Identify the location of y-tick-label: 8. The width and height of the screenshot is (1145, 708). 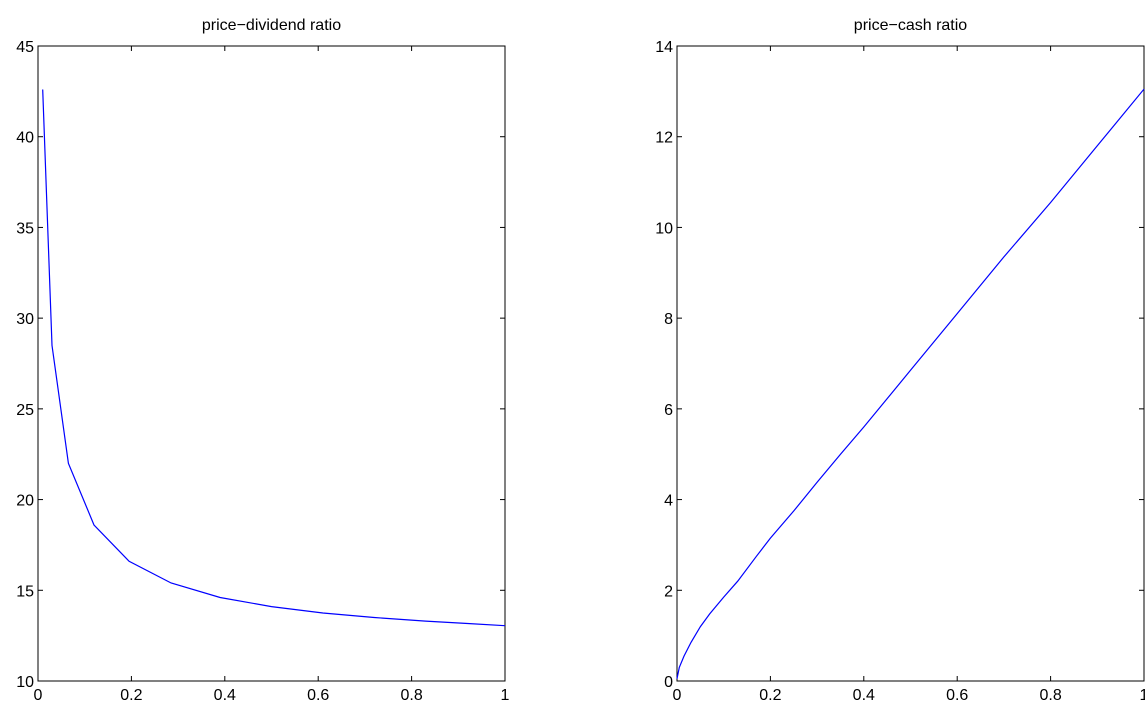
(668, 319).